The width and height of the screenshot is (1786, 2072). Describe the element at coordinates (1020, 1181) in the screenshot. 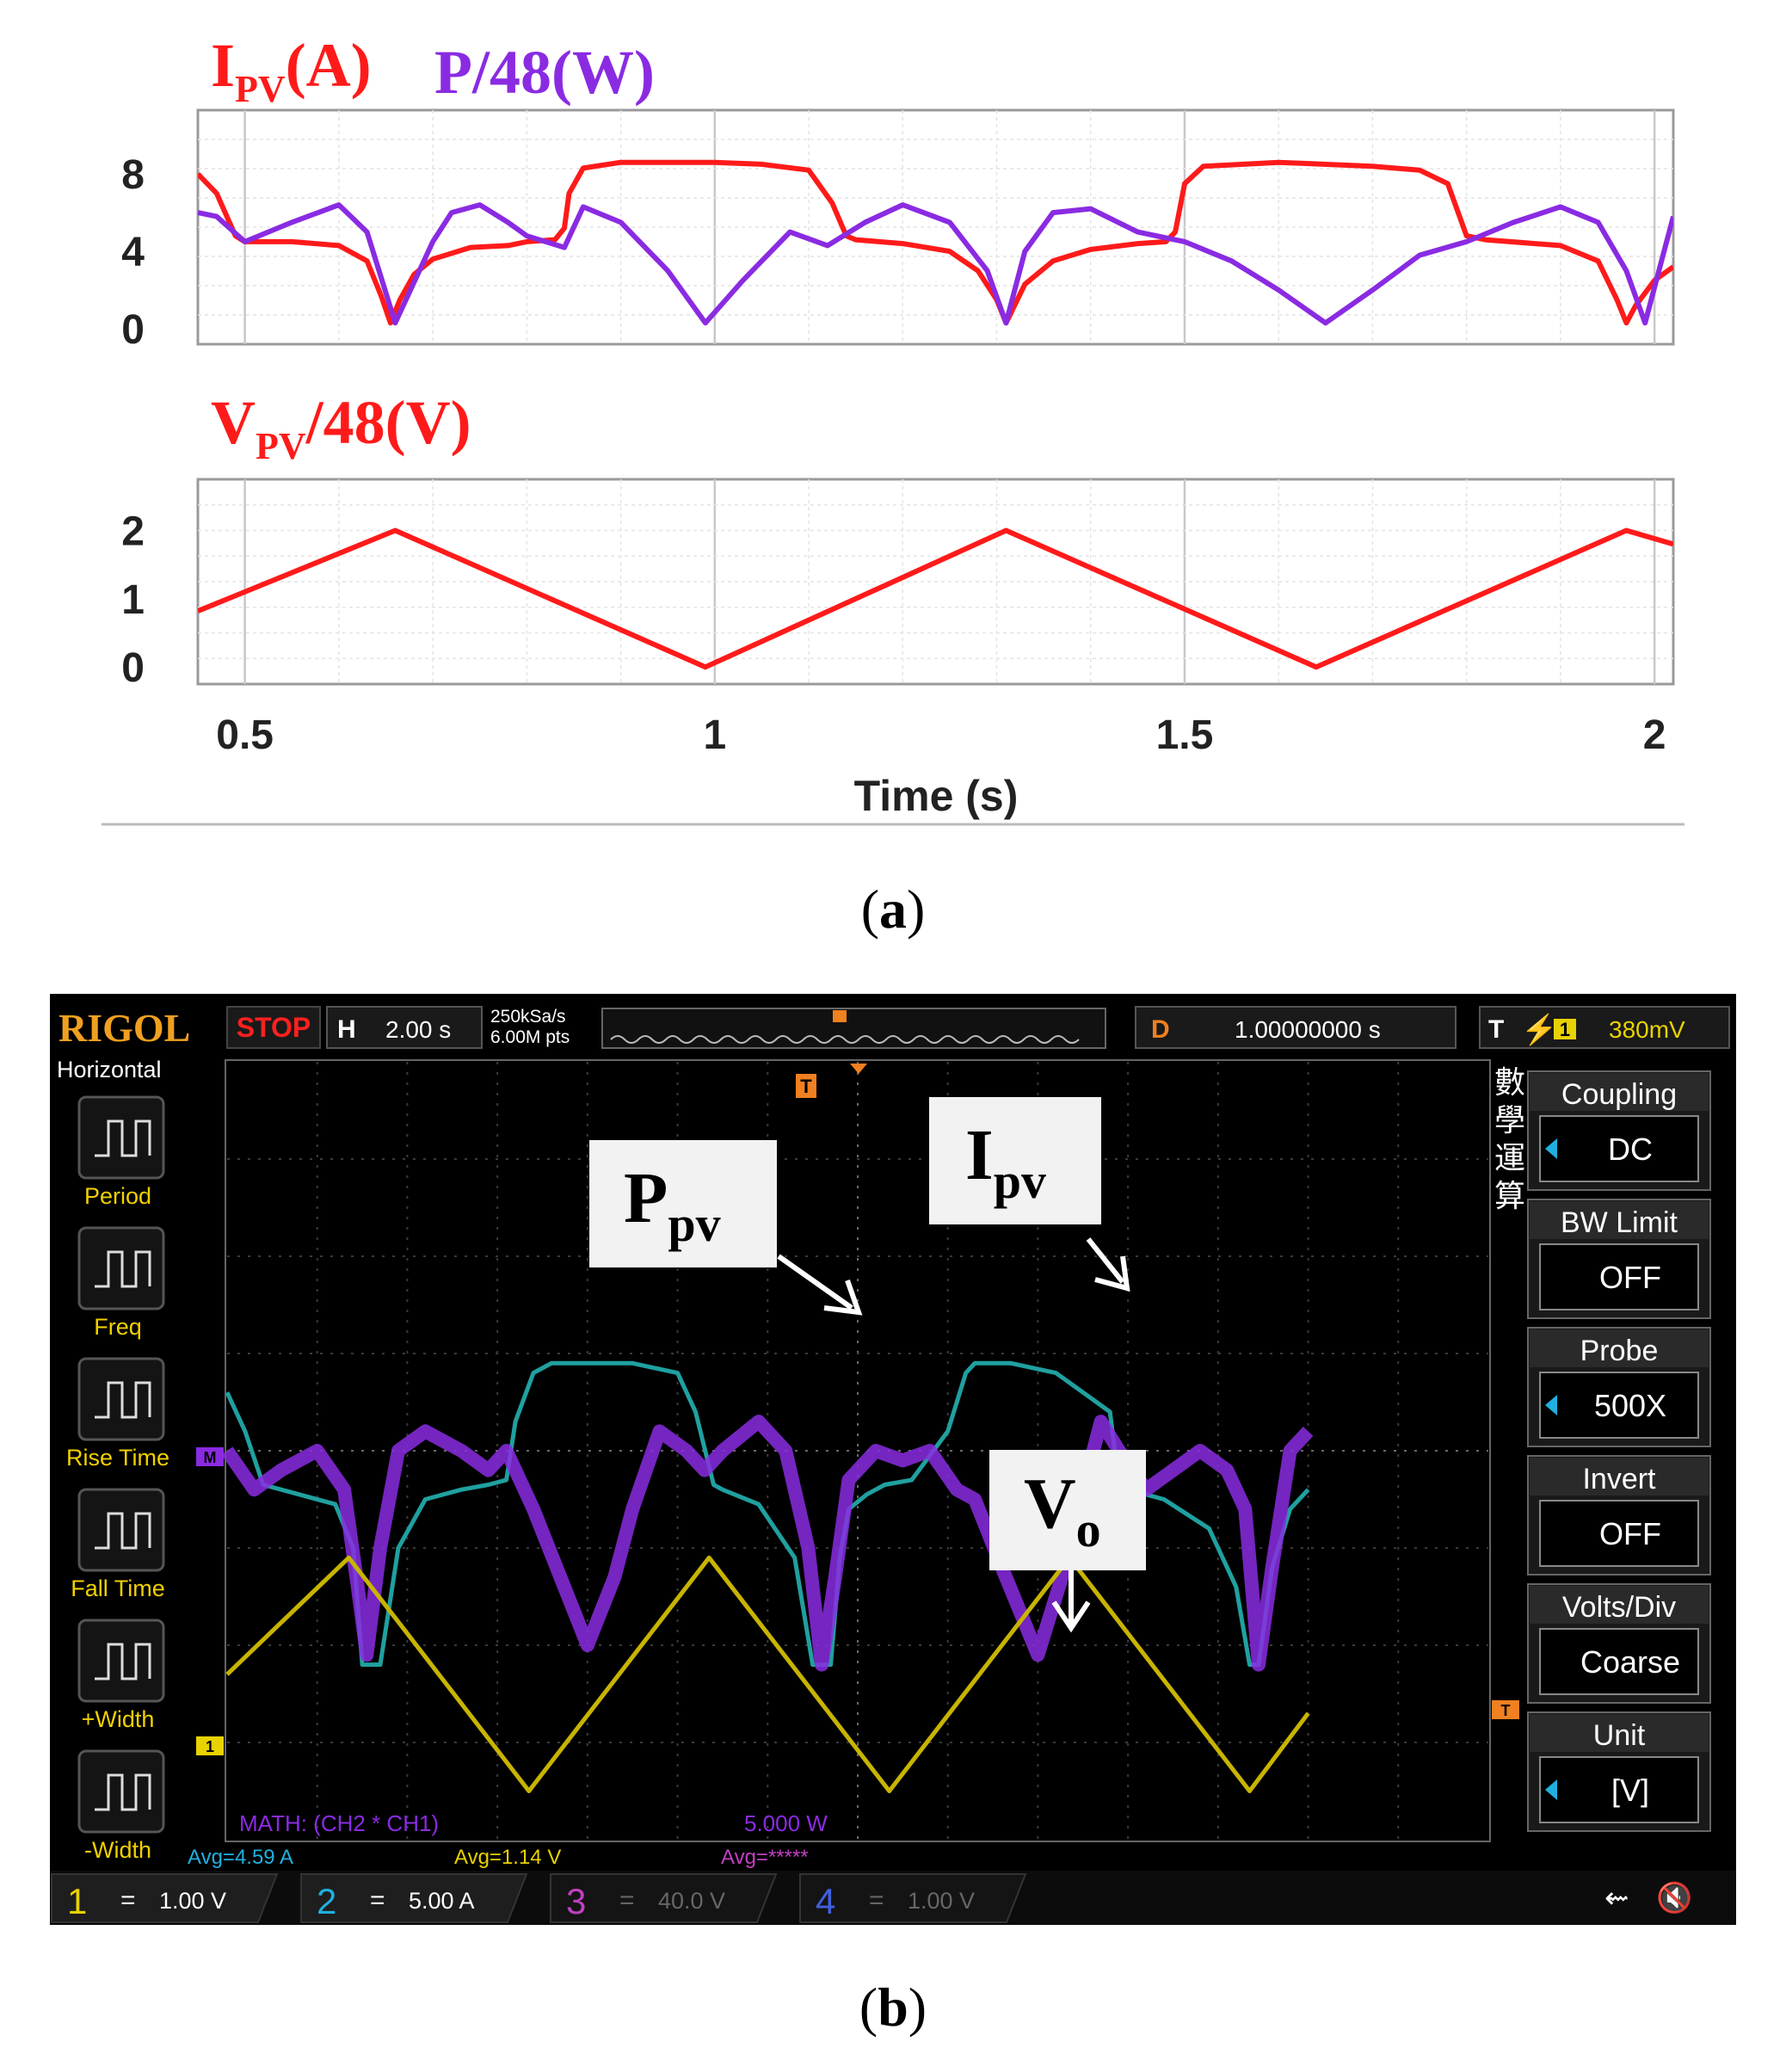

I see `ipv-sub: pv` at that location.